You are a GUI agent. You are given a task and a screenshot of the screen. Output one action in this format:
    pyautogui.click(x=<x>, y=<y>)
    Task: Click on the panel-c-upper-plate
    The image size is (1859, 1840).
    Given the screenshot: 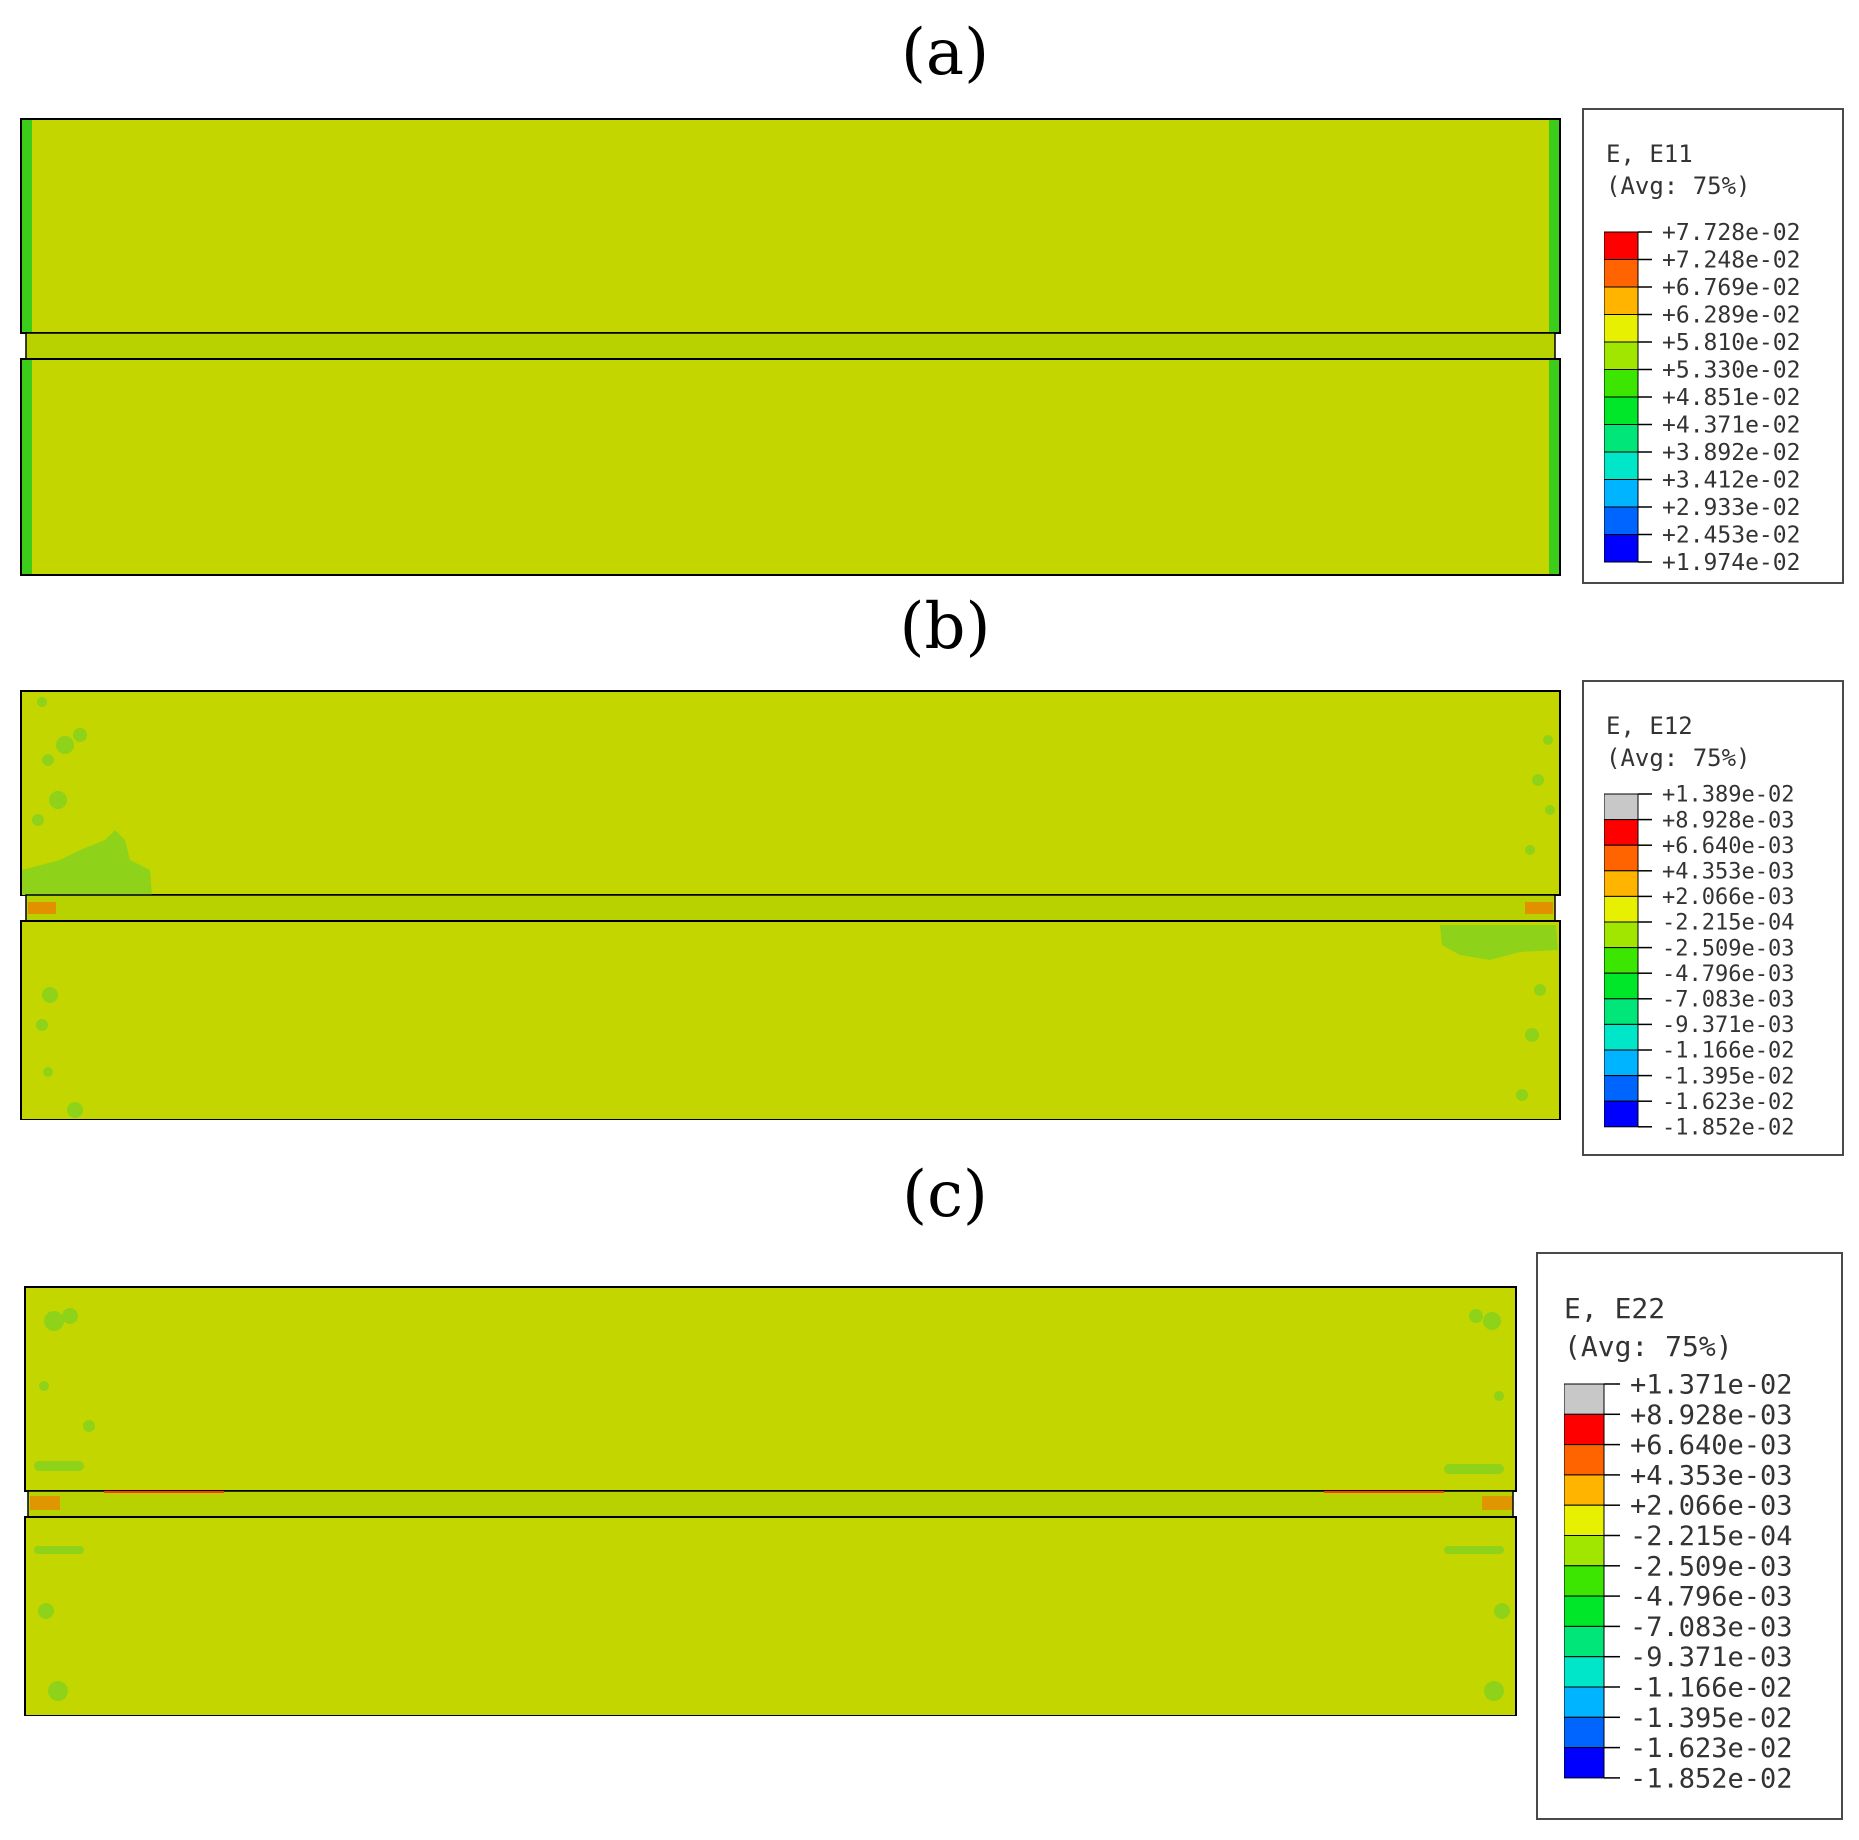 What is the action you would take?
    pyautogui.click(x=770, y=1389)
    